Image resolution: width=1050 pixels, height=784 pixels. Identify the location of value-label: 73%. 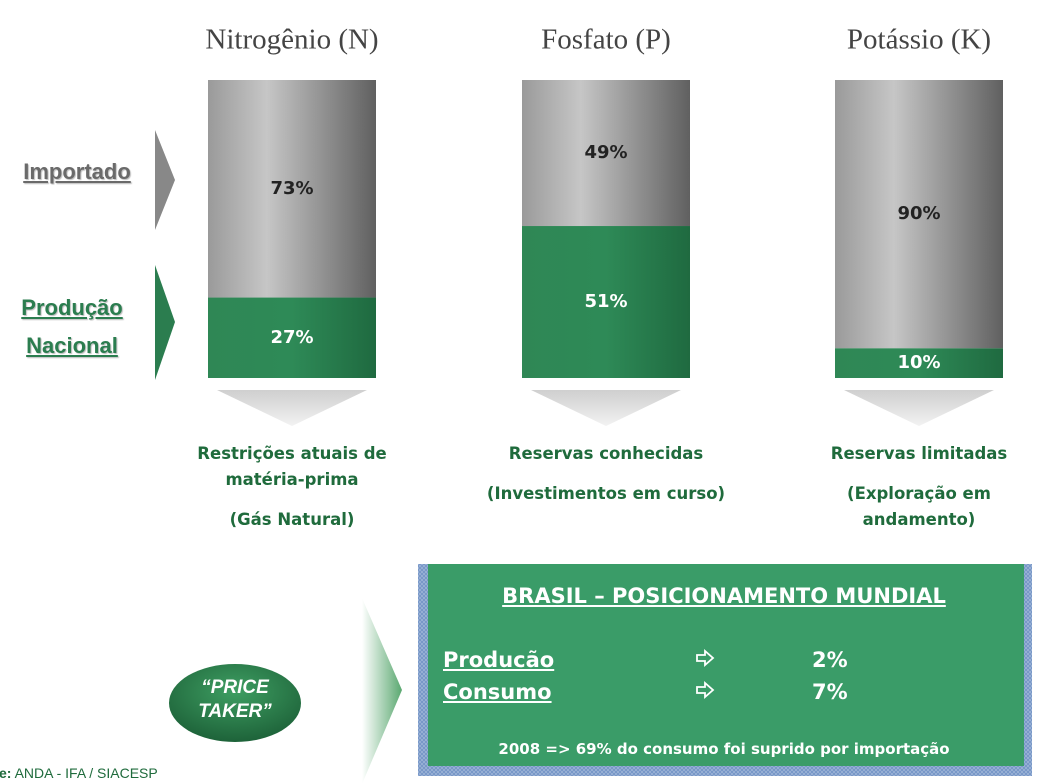
(291, 188).